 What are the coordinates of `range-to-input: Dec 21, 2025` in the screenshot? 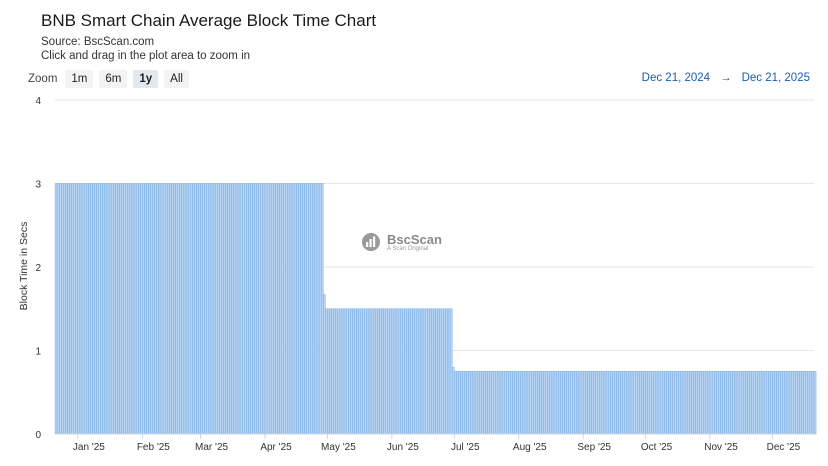 It's located at (775, 78).